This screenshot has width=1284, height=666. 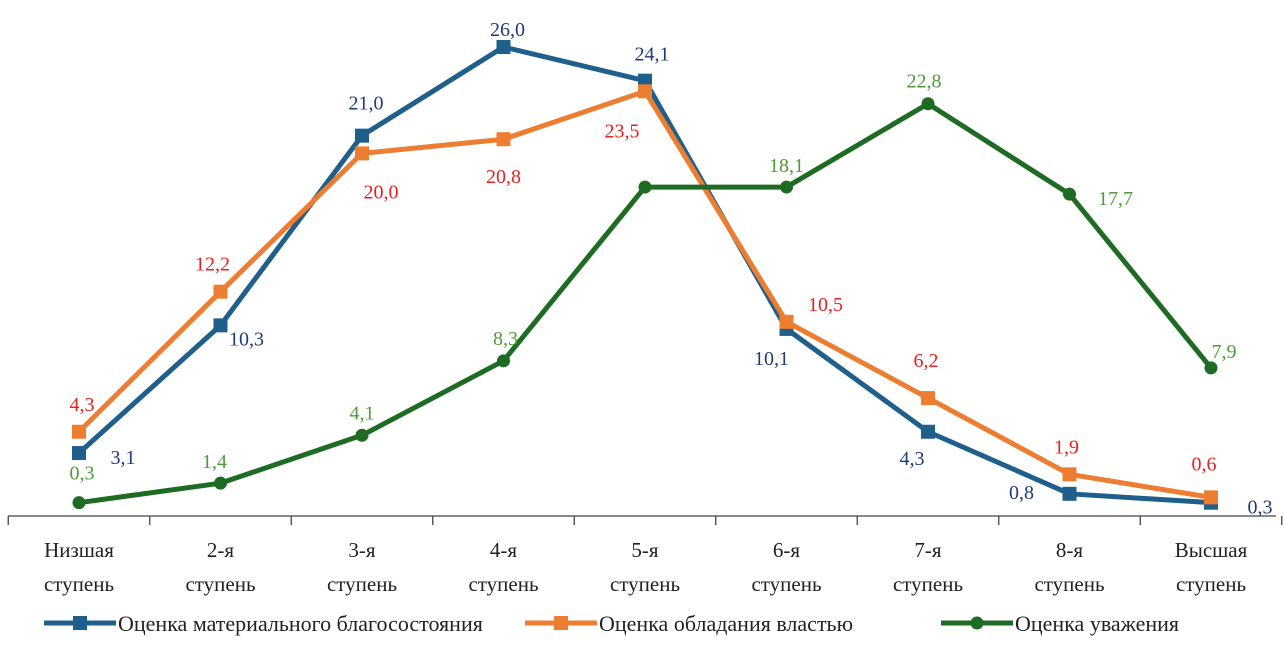 What do you see at coordinates (652, 55) in the screenshot?
I see `data-label: 24,1` at bounding box center [652, 55].